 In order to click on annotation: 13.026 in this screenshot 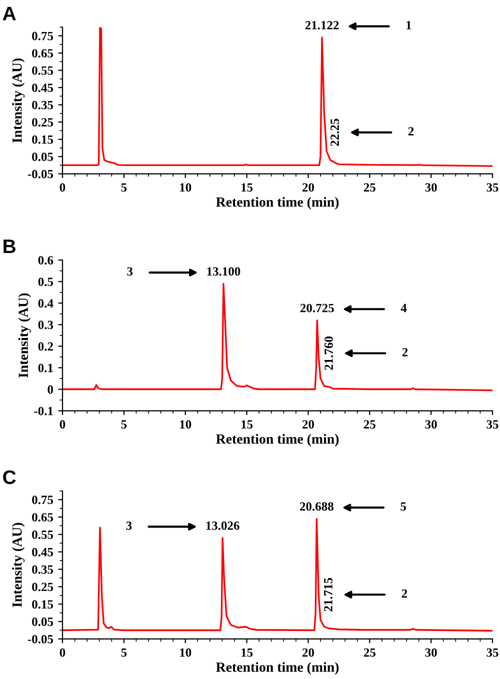, I will do `click(223, 525)`.